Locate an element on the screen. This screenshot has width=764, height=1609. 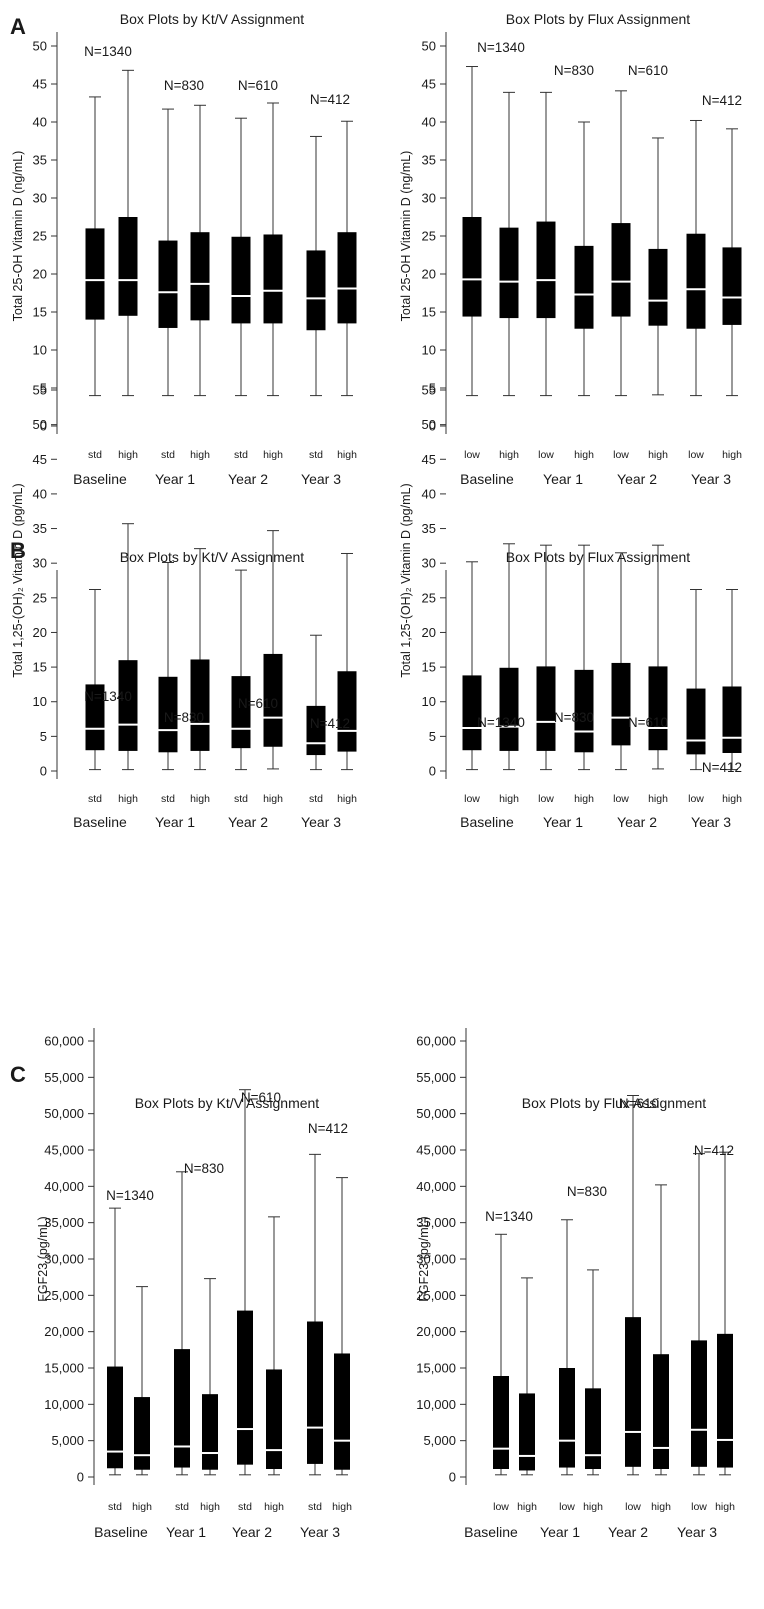
panel-letter-b: B is located at coordinates (18, 550).